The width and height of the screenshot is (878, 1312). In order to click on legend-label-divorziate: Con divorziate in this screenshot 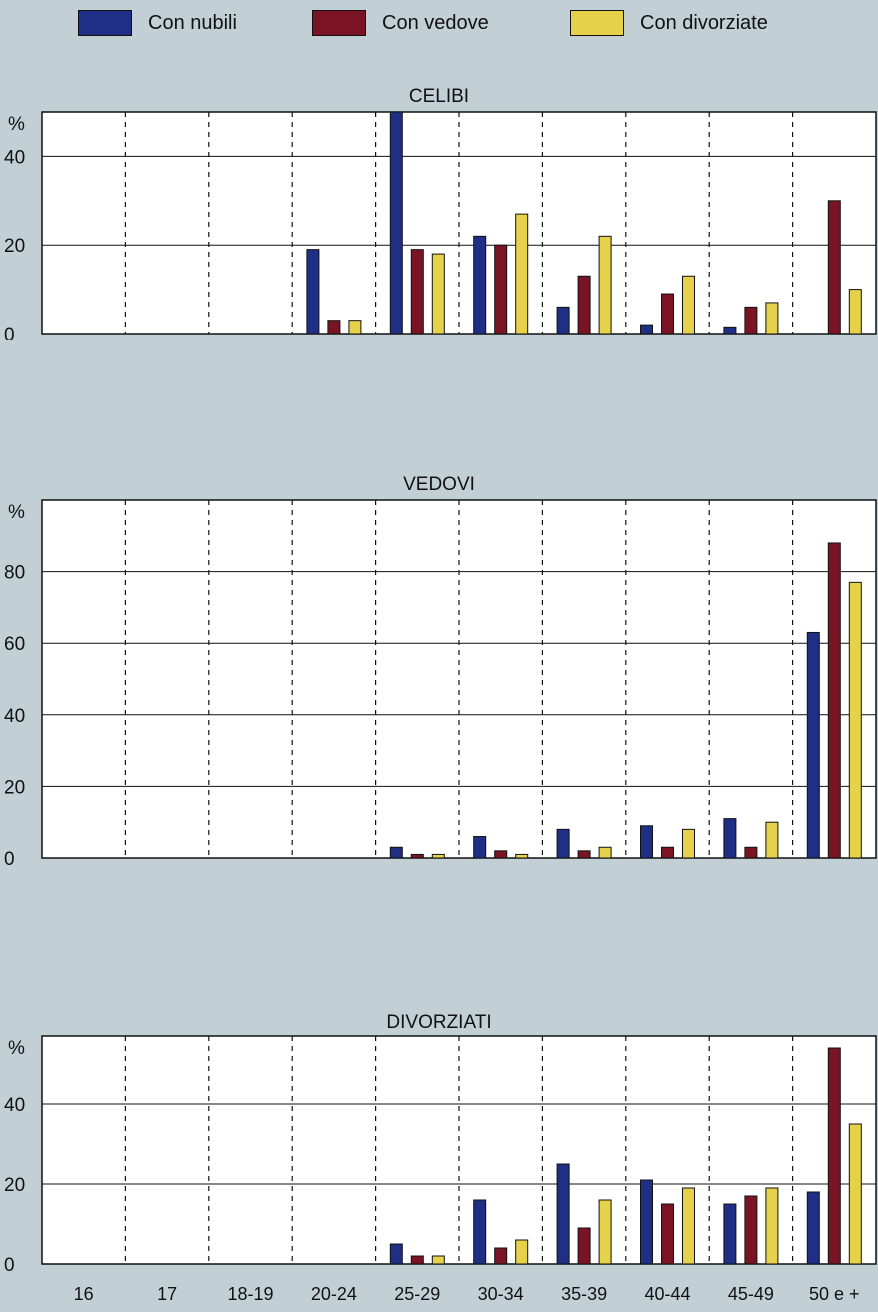, I will do `click(704, 23)`.